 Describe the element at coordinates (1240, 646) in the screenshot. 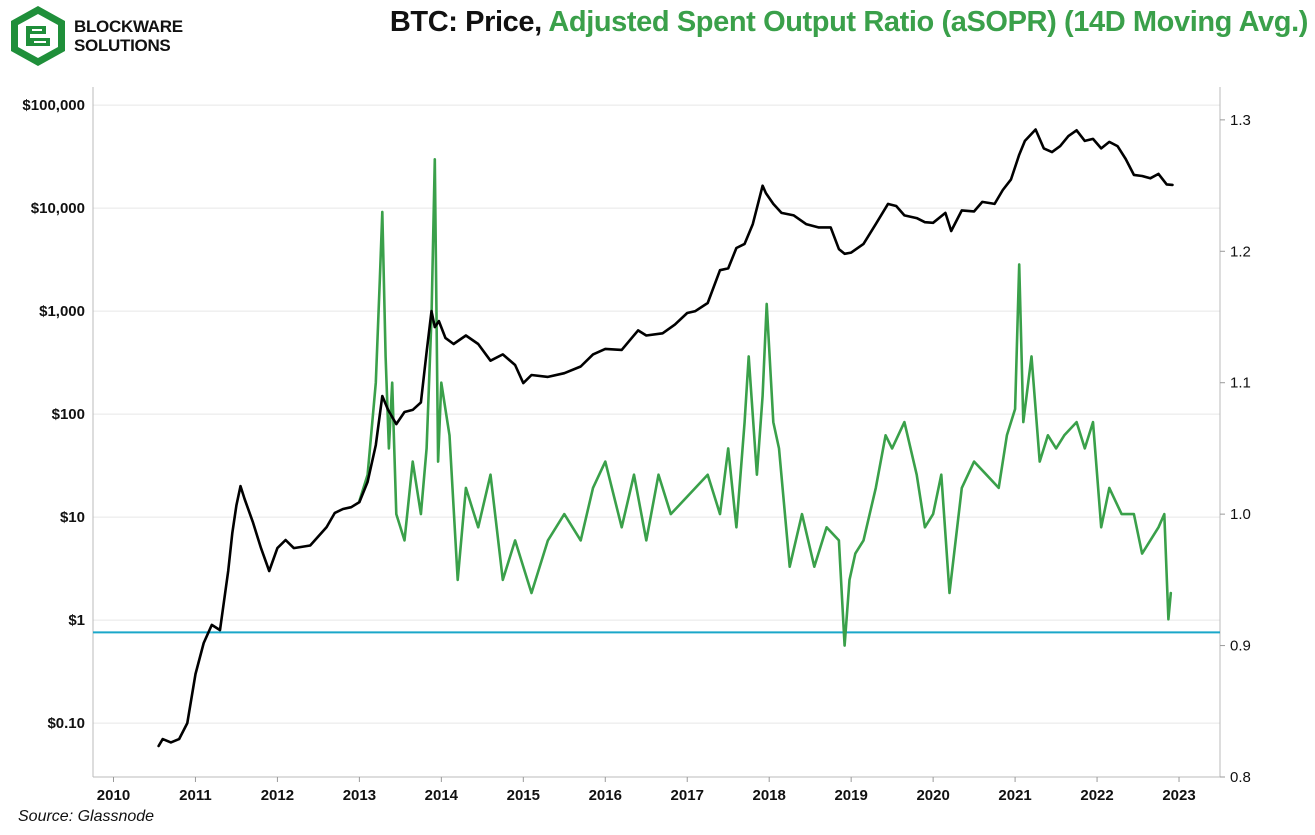

I see `y-right-tick-label: 0.9` at that location.